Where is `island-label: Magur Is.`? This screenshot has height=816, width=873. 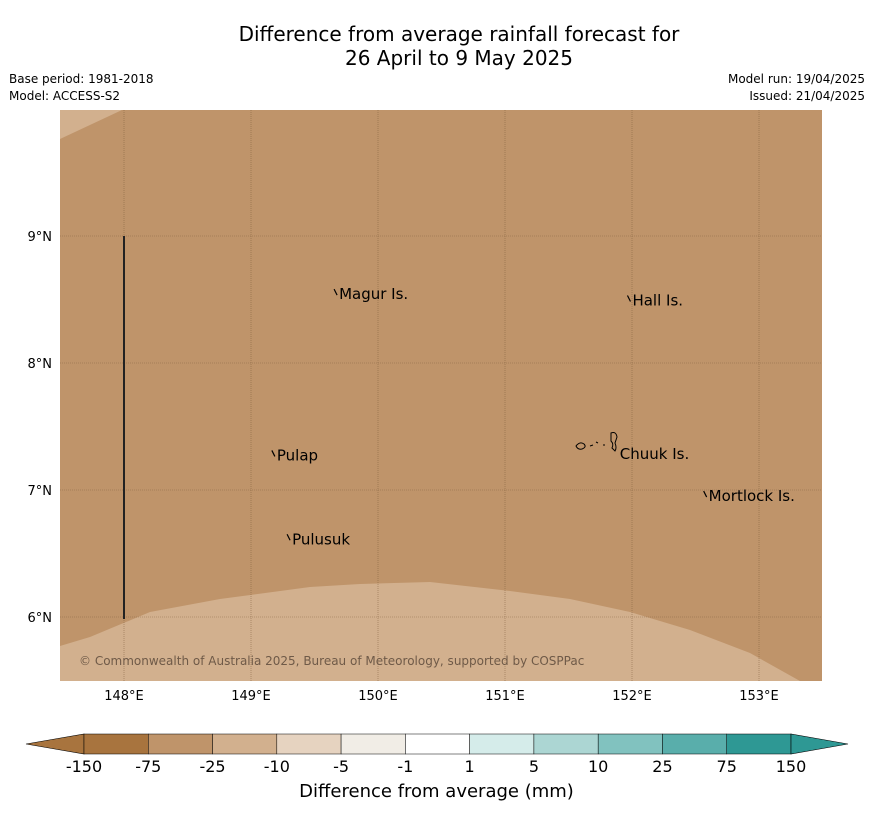 island-label: Magur Is. is located at coordinates (373, 294).